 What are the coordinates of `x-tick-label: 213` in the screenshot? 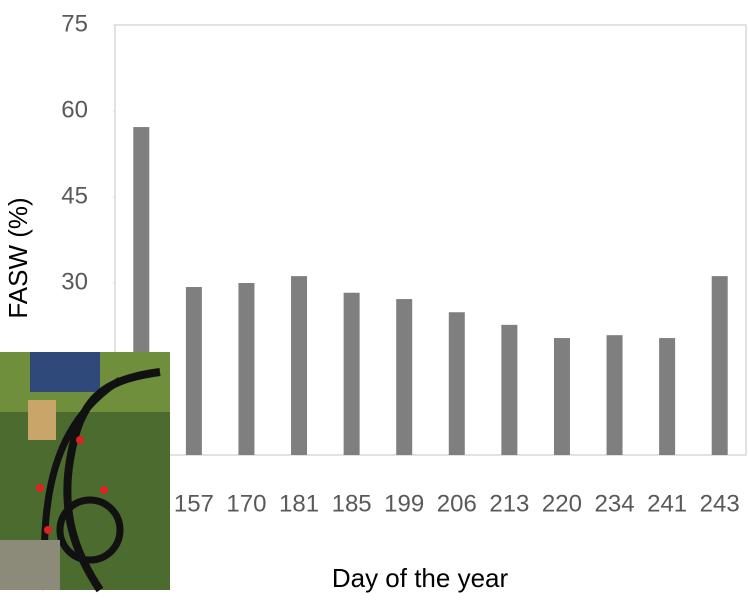 It's located at (509, 503).